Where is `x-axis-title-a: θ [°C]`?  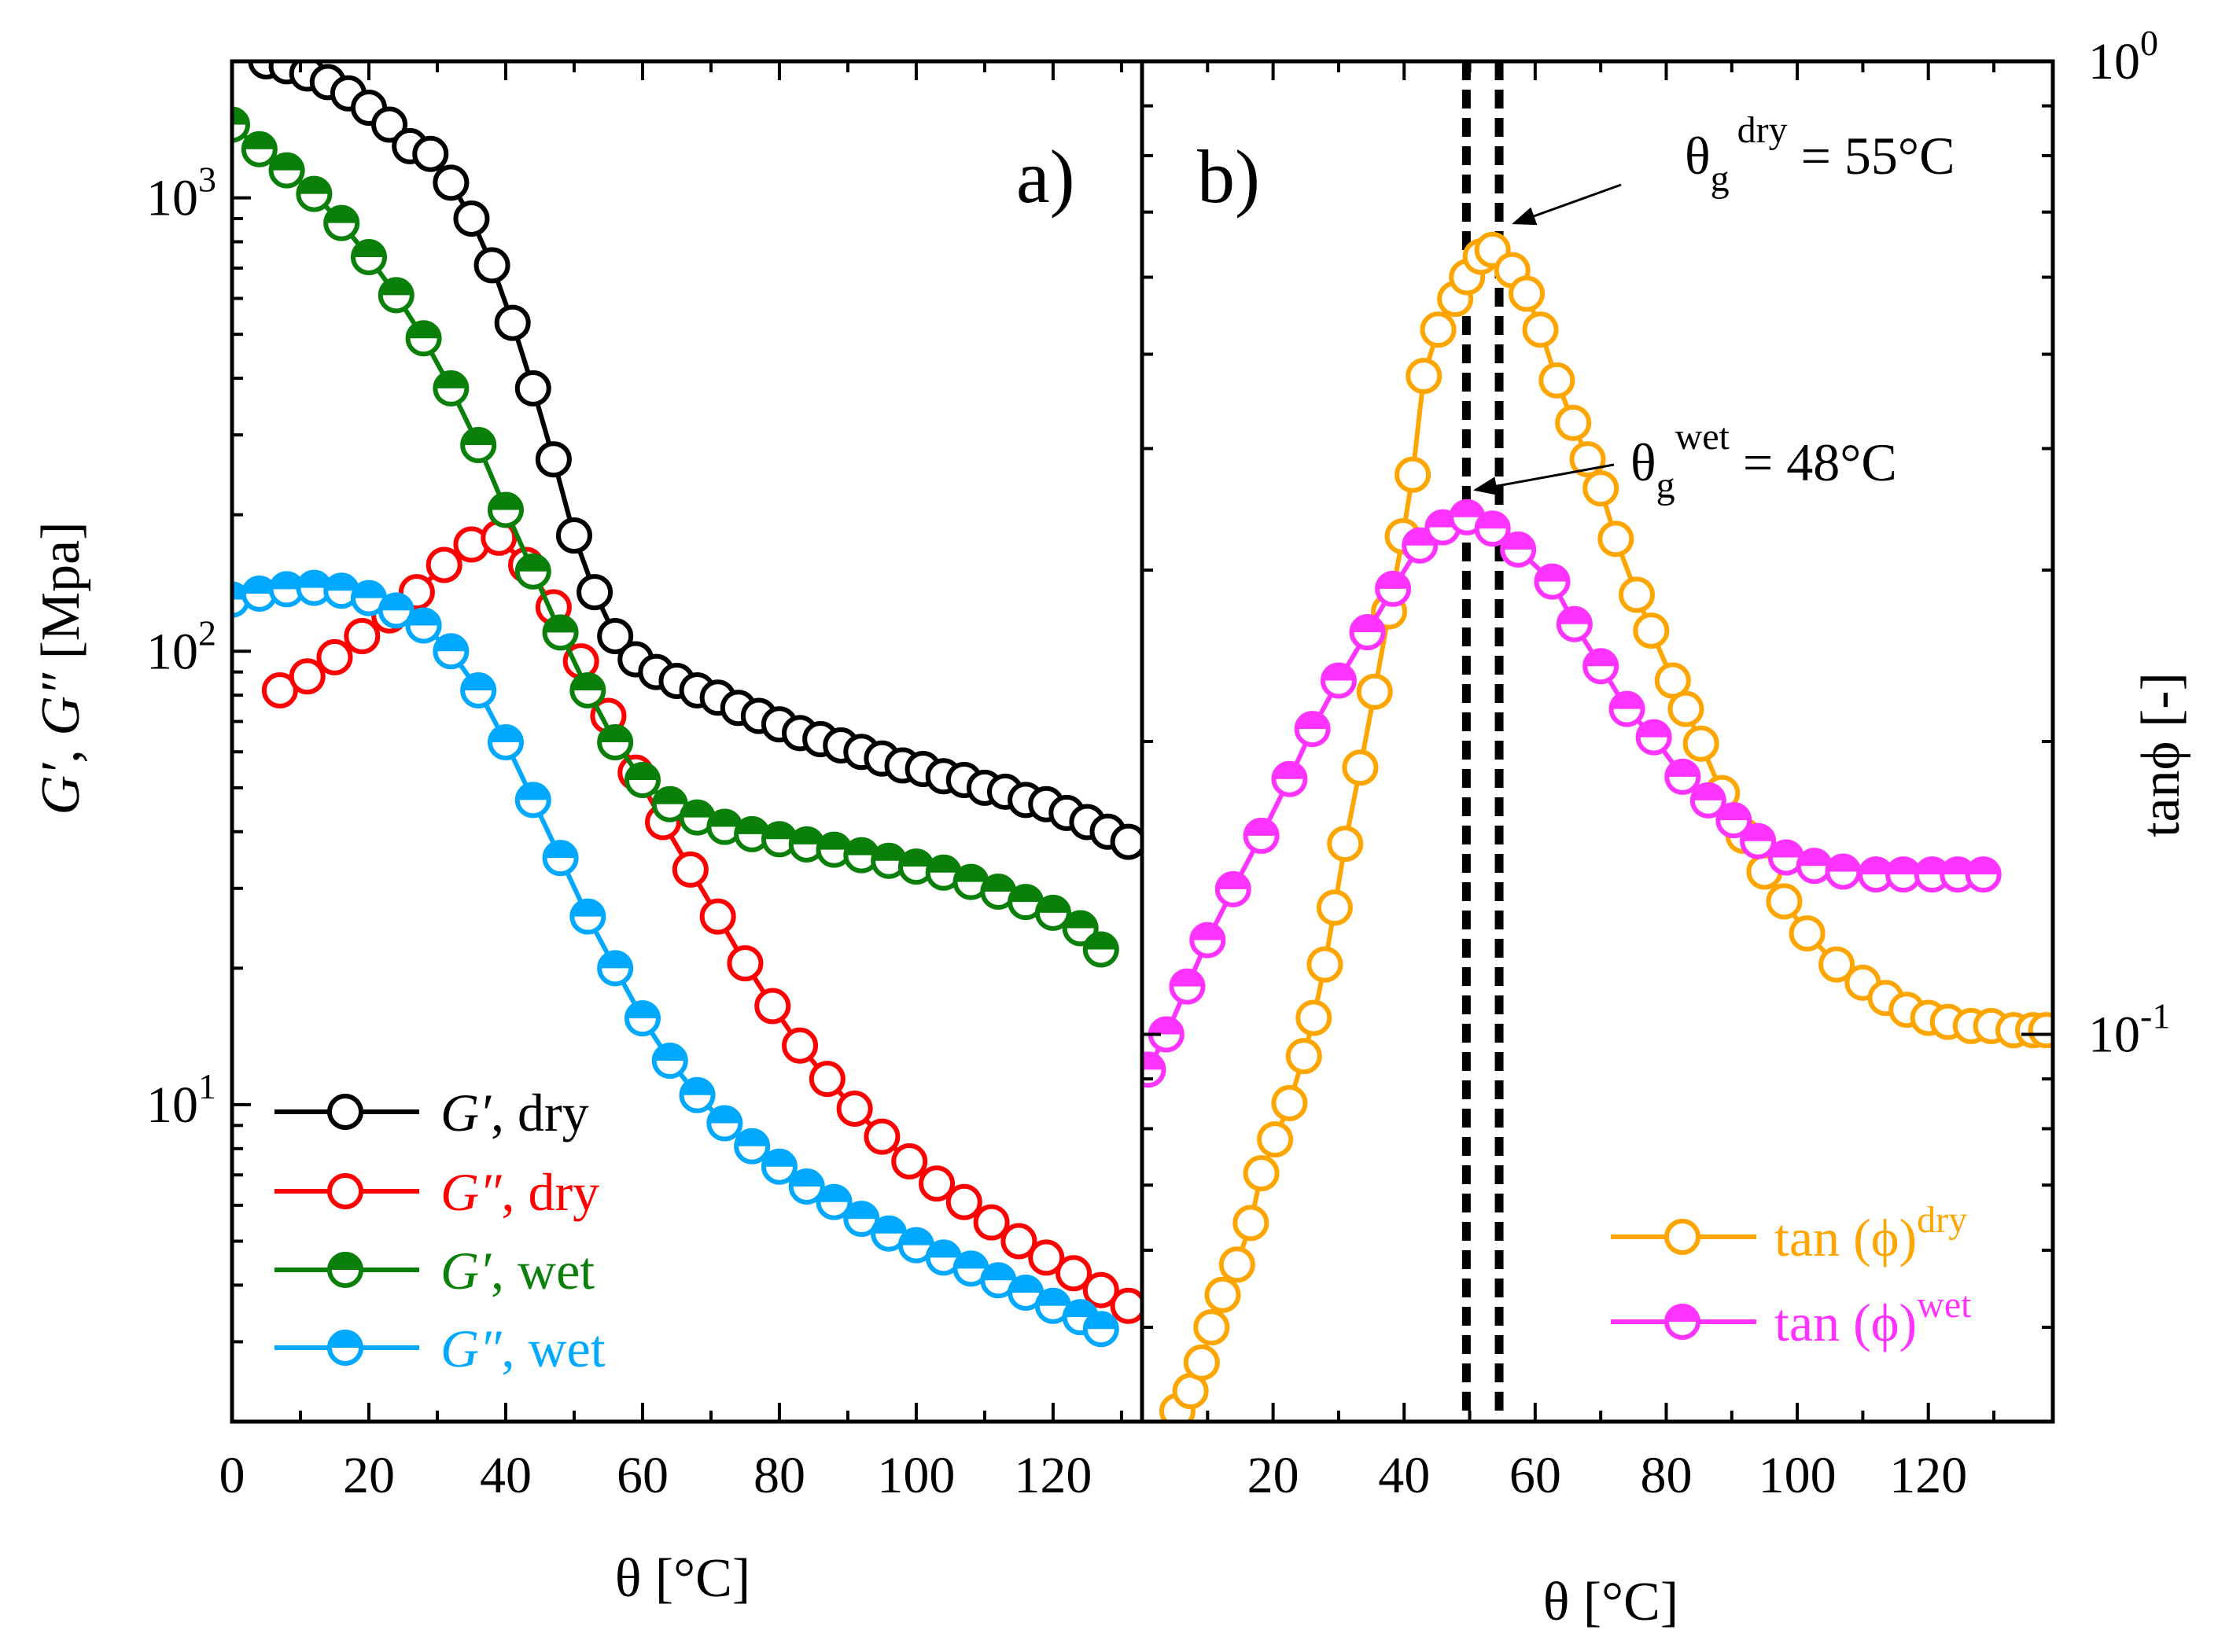
x-axis-title-a: θ [°C] is located at coordinates (682, 1578).